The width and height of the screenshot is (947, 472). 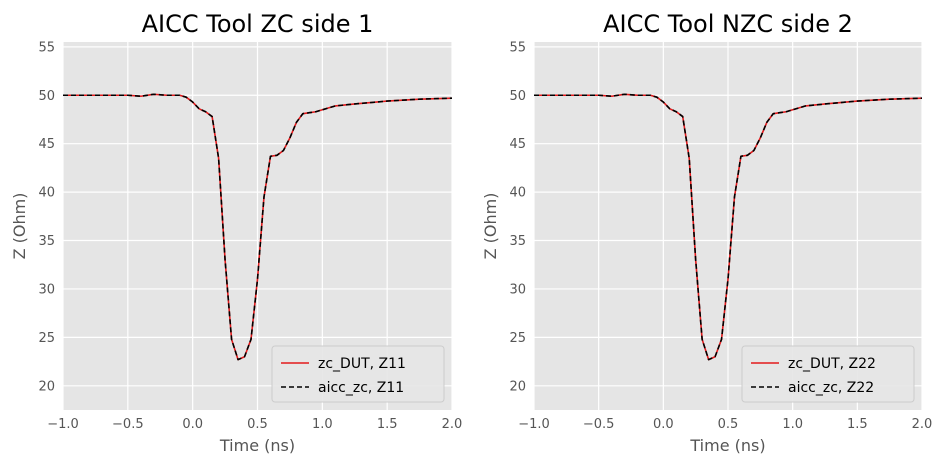 I want to click on legend: zc_DUT, Z22 aicc_zc, Z22, so click(x=828, y=374).